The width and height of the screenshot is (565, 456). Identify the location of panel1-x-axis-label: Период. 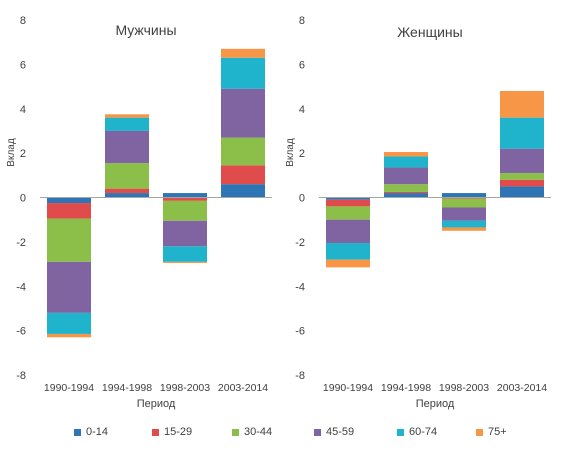
(156, 404).